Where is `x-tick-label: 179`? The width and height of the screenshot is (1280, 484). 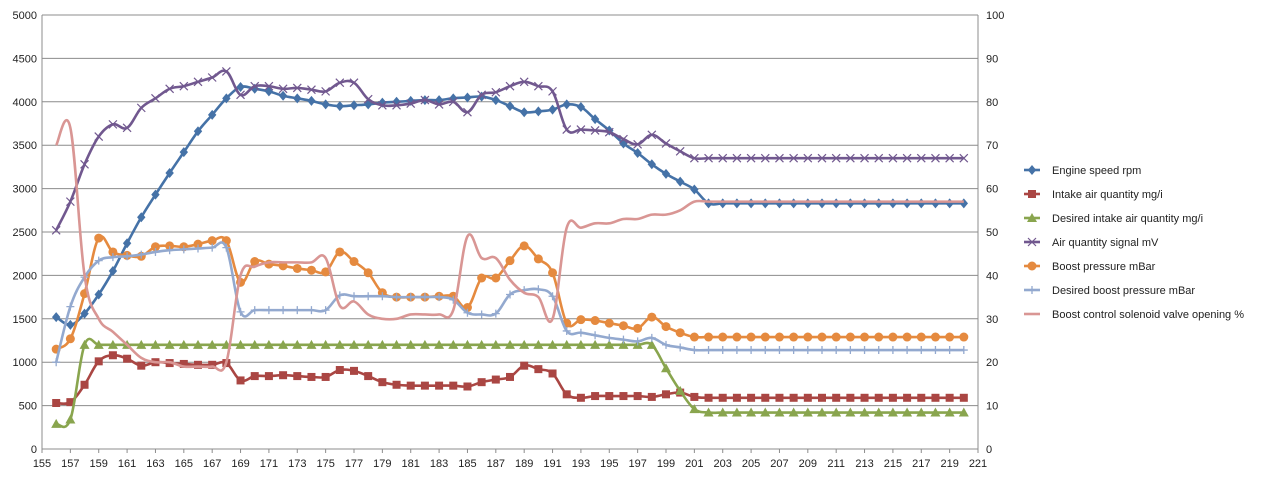 x-tick-label: 179 is located at coordinates (382, 464).